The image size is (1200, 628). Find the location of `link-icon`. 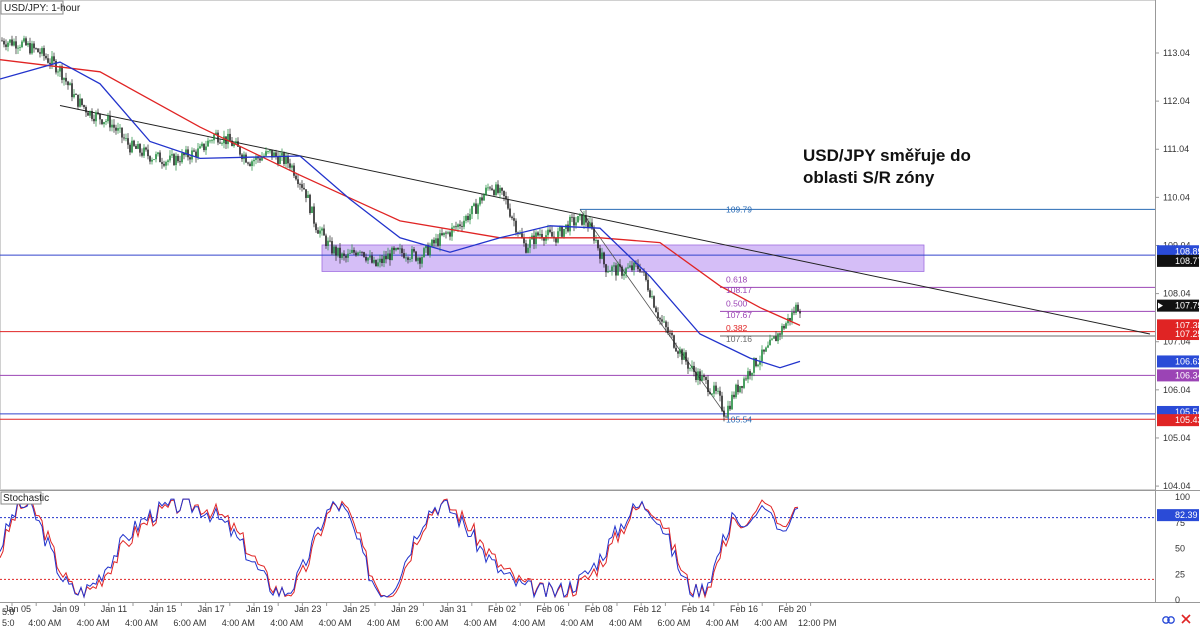

link-icon is located at coordinates (1168, 620).